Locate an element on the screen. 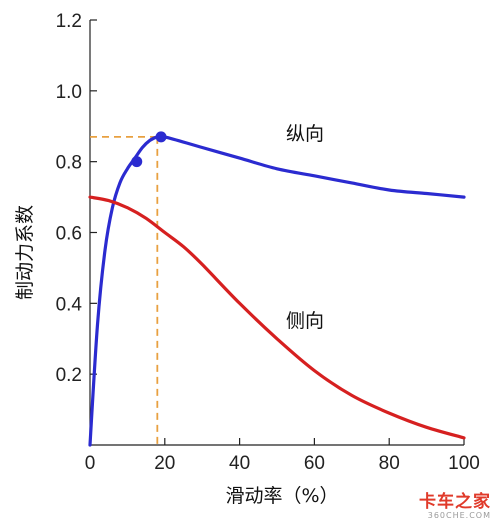  y-tick-label: 0.6 is located at coordinates (69, 234).